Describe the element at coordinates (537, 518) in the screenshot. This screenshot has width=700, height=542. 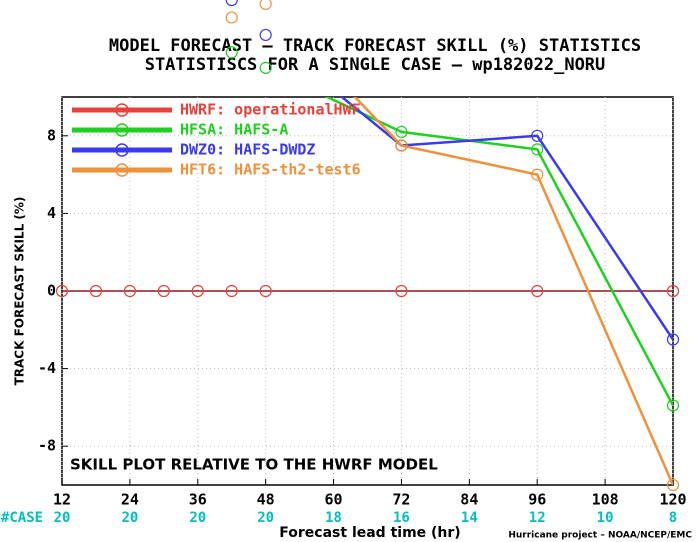
I see `case-count: 12` at that location.